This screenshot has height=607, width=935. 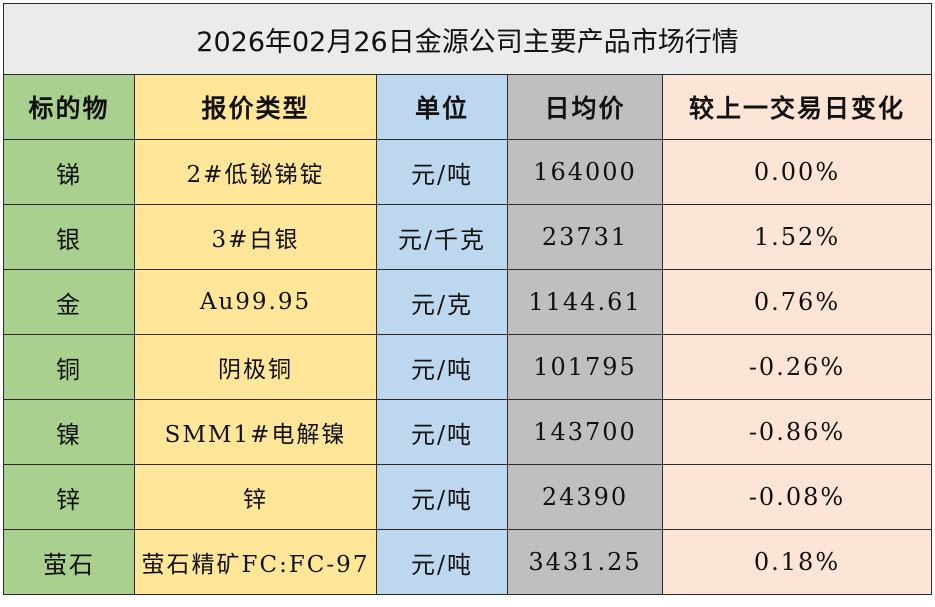 What do you see at coordinates (585, 497) in the screenshot?
I see `cell-price: 24390` at bounding box center [585, 497].